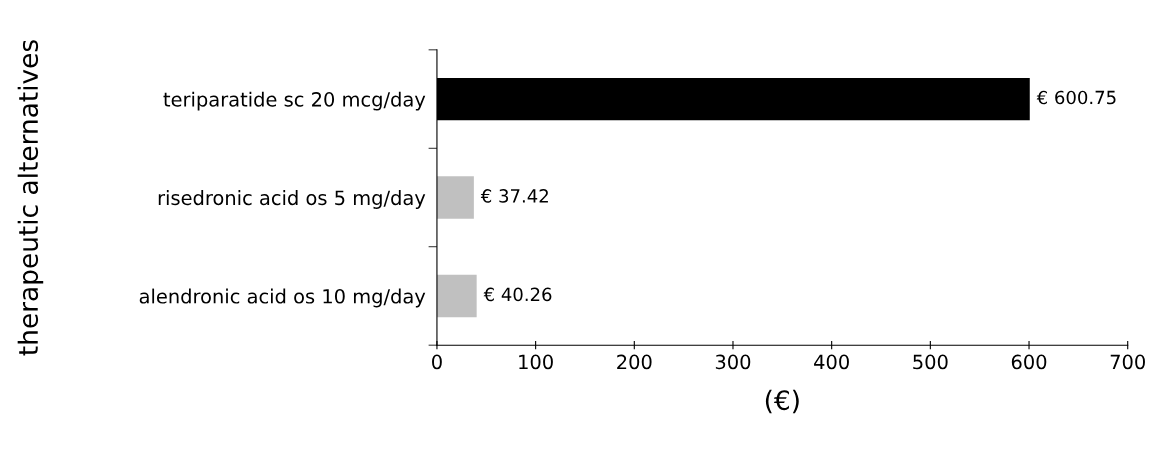  I want to click on x-tick-label: 500, so click(930, 362).